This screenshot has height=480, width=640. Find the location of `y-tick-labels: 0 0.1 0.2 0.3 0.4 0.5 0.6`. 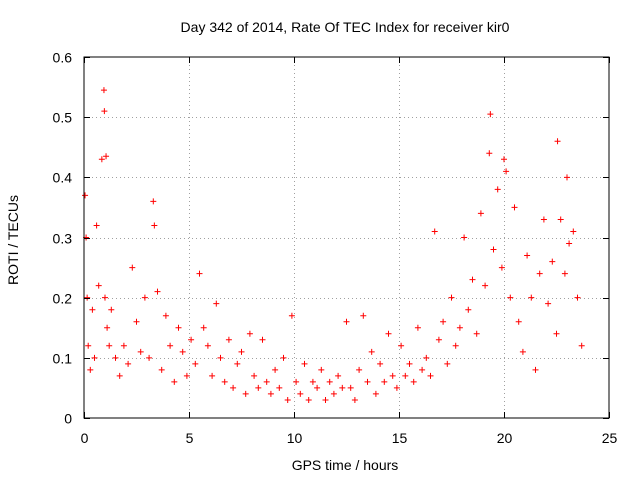

y-tick-labels: 0 0.1 0.2 0.3 0.4 0.5 0.6 is located at coordinates (63, 238).